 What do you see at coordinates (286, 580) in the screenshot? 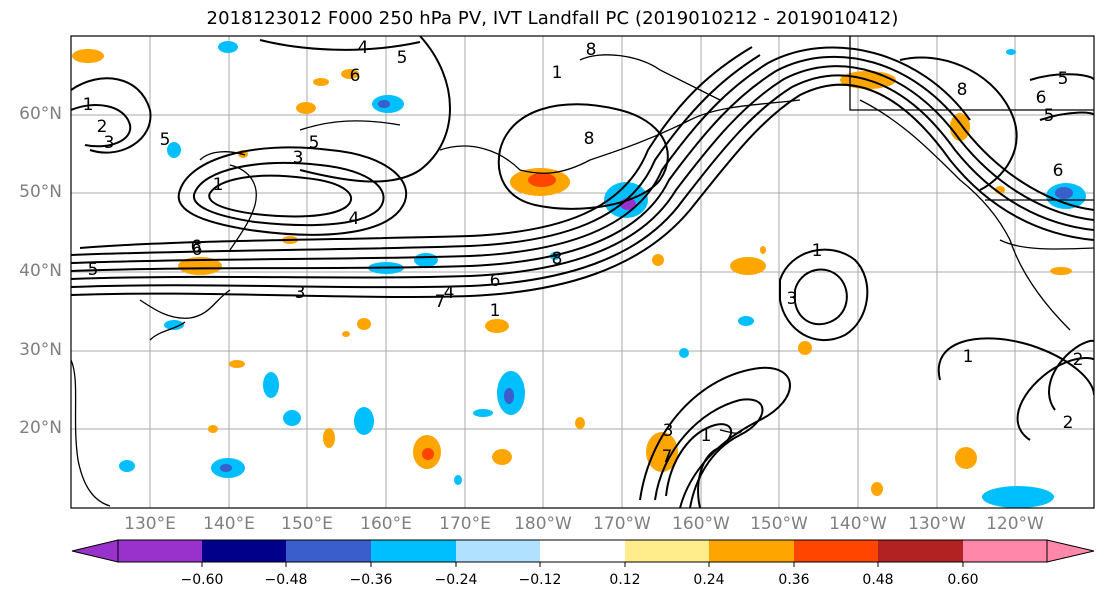
I see `colorbar-tick-label: −0.48` at bounding box center [286, 580].